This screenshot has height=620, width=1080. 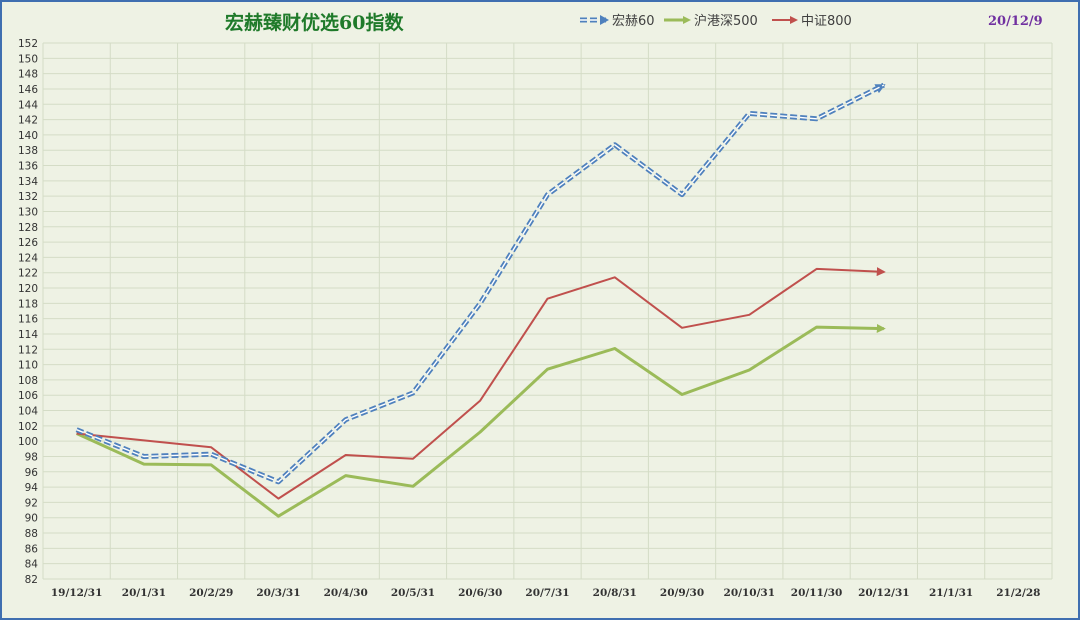 What do you see at coordinates (28, 289) in the screenshot?
I see `y-tick-label: 120` at bounding box center [28, 289].